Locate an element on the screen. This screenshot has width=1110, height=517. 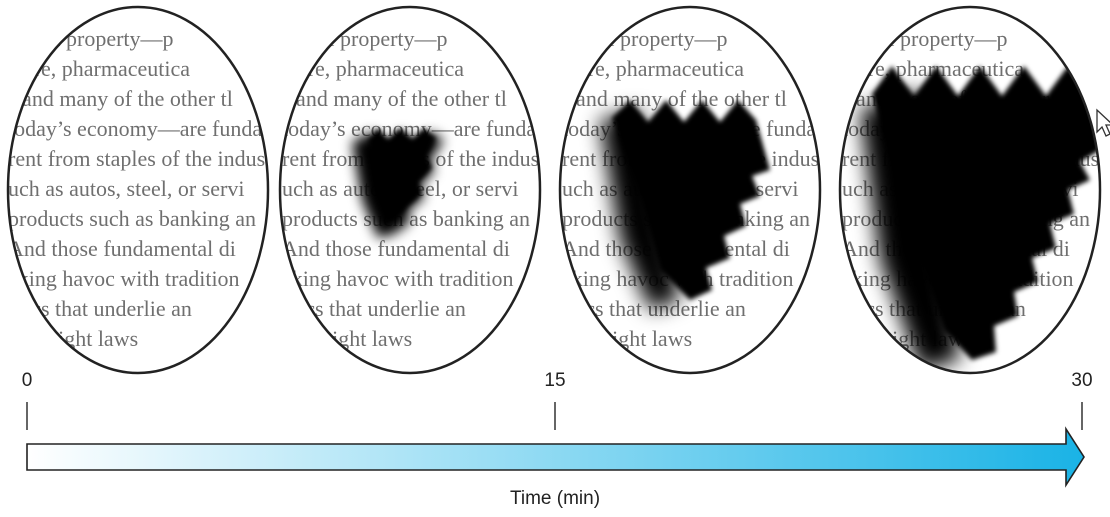
text-line: rent from staples of the industr is located at coordinates (143, 158).